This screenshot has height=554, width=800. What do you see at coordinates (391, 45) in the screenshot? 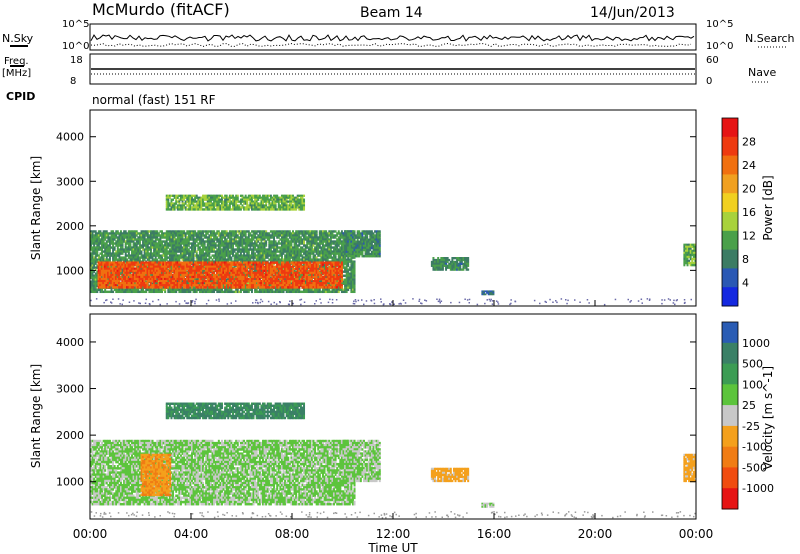
I see `nsearch-trace` at bounding box center [391, 45].